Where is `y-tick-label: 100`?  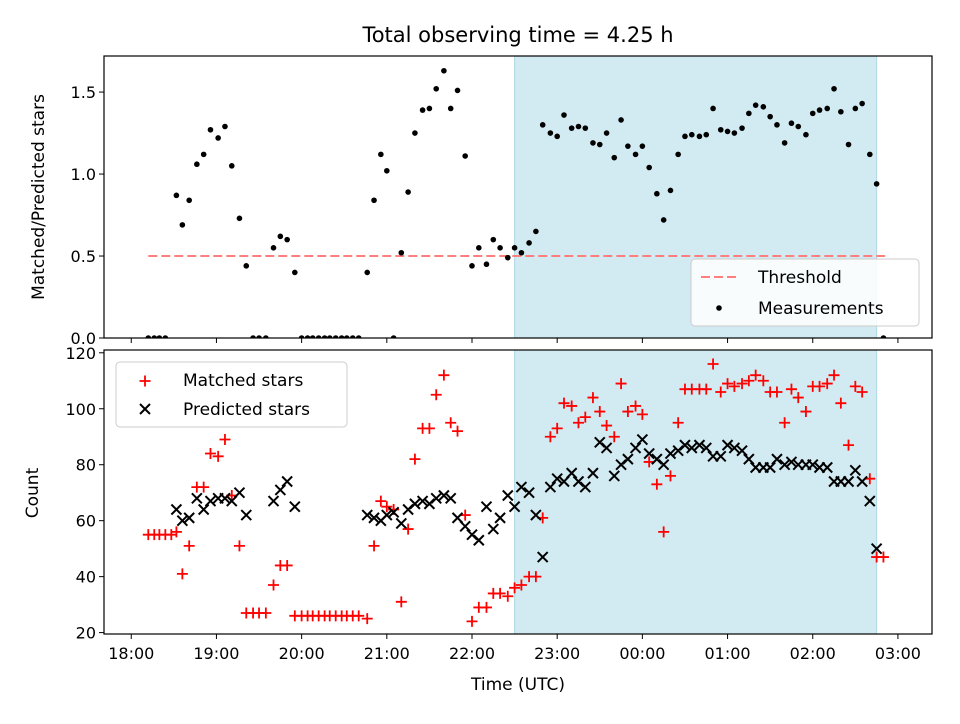
y-tick-label: 100 is located at coordinates (80, 409).